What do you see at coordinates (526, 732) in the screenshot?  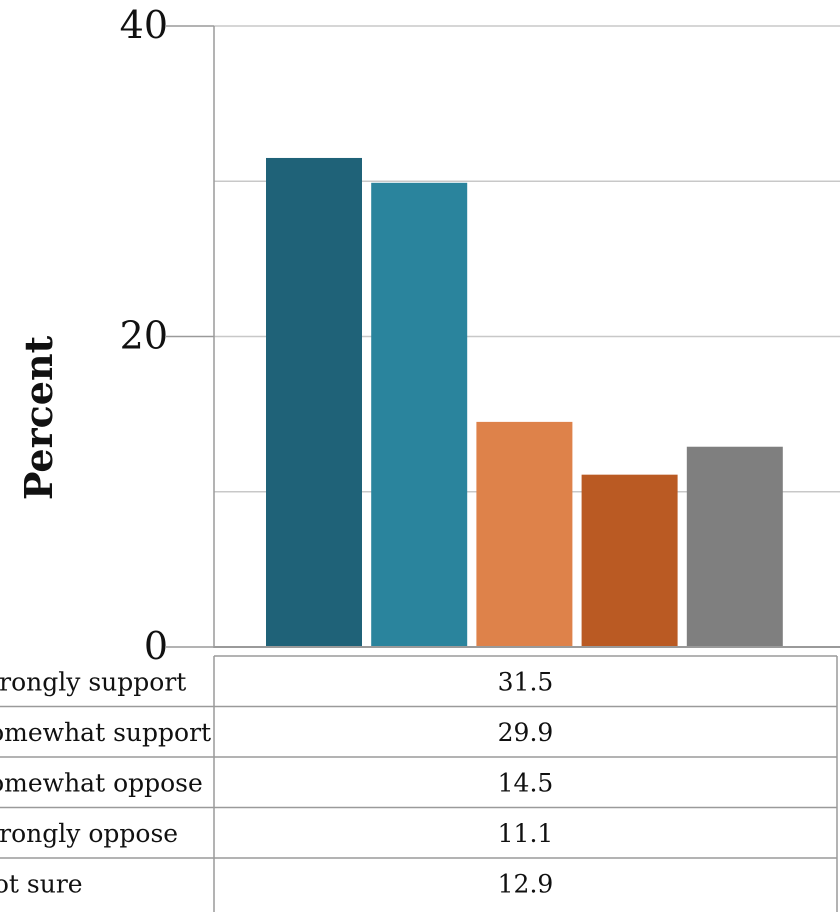 I see `table-value: 29.9` at bounding box center [526, 732].